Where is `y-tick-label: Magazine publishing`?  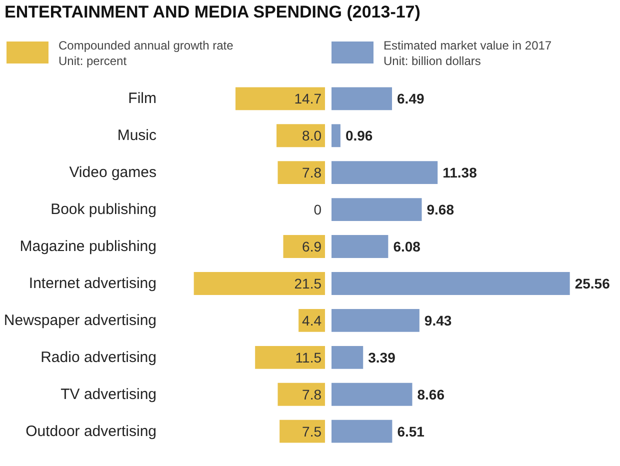 y-tick-label: Magazine publishing is located at coordinates (88, 247).